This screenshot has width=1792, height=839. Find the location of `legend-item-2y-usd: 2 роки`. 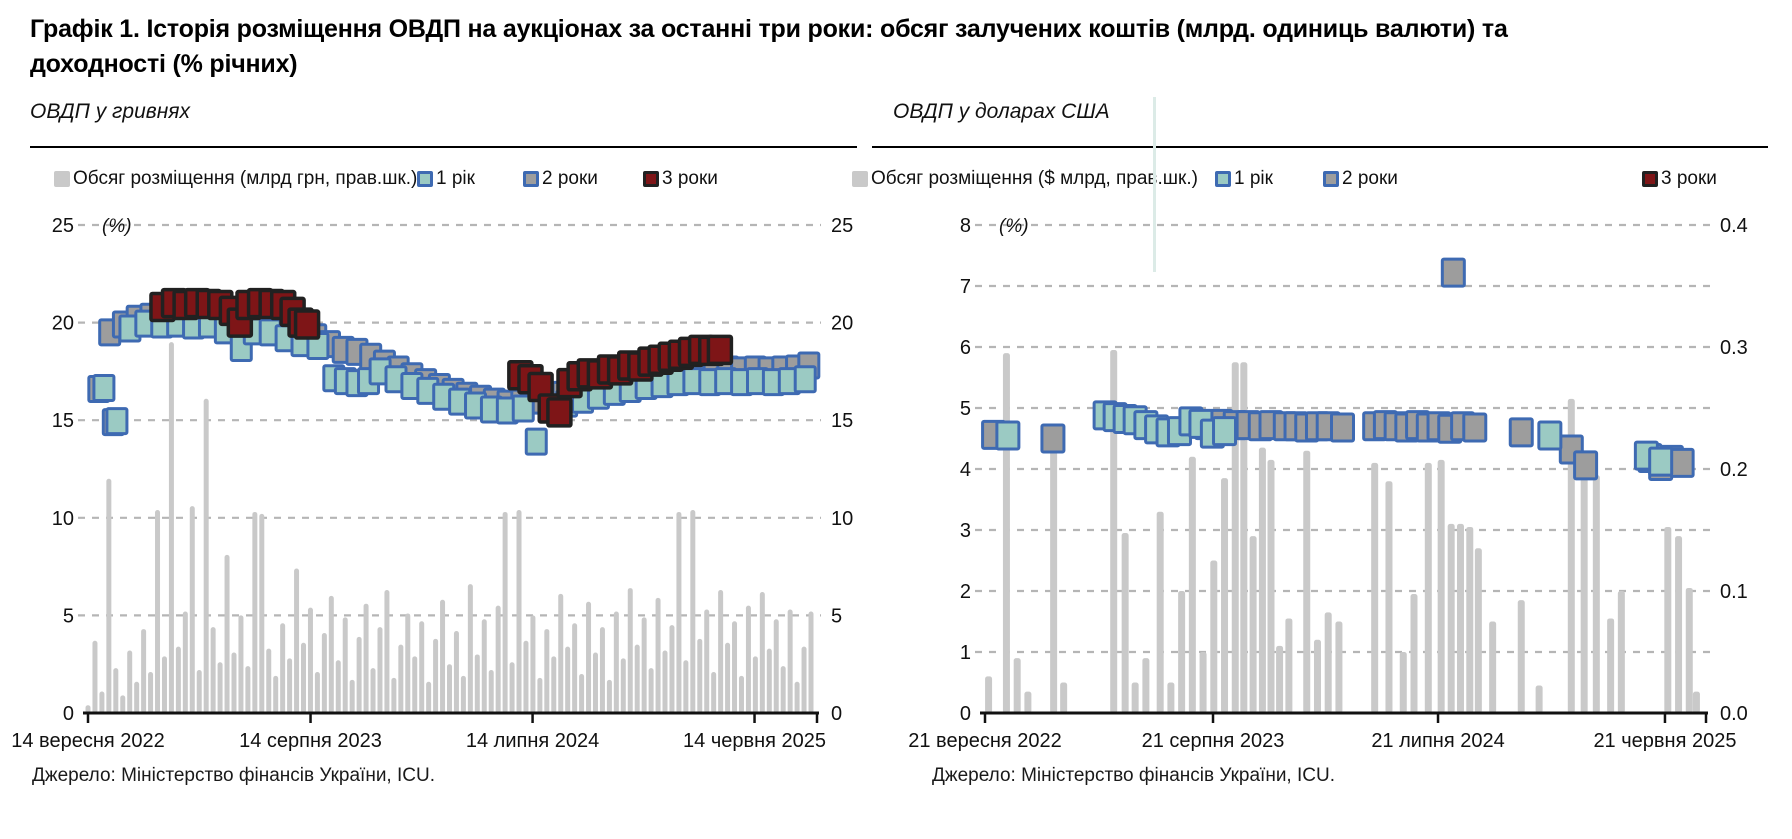

legend-item-2y-usd: 2 роки is located at coordinates (1360, 179).